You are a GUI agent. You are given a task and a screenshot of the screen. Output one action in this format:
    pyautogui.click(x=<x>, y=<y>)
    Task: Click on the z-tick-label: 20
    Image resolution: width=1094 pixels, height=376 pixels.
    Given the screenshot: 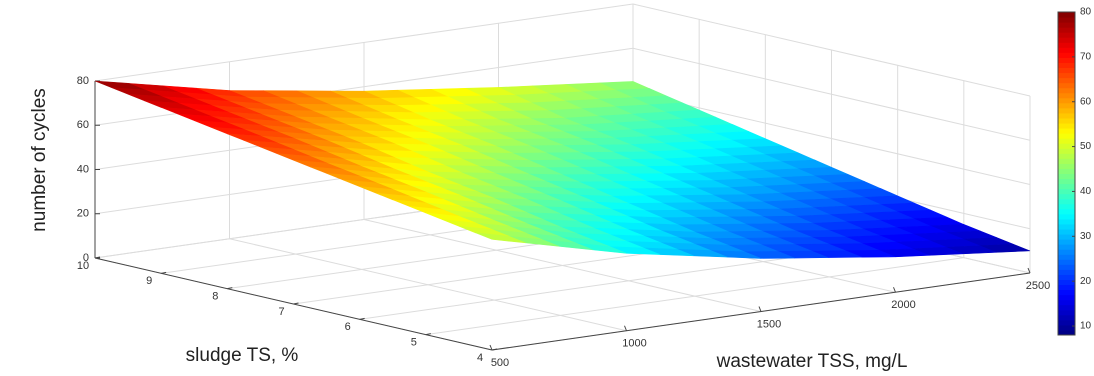 What is the action you would take?
    pyautogui.click(x=83, y=214)
    